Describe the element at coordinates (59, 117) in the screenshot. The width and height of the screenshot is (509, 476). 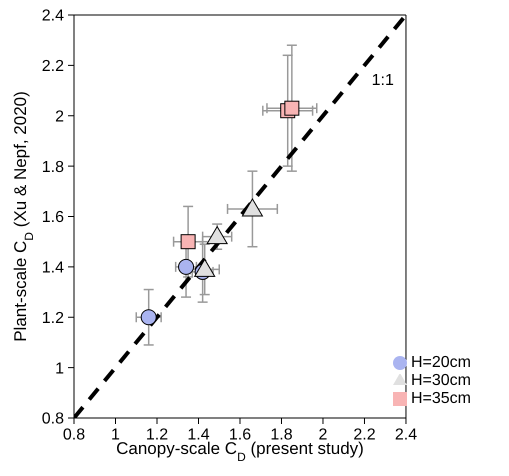
I see `y-tick-label: 2` at that location.